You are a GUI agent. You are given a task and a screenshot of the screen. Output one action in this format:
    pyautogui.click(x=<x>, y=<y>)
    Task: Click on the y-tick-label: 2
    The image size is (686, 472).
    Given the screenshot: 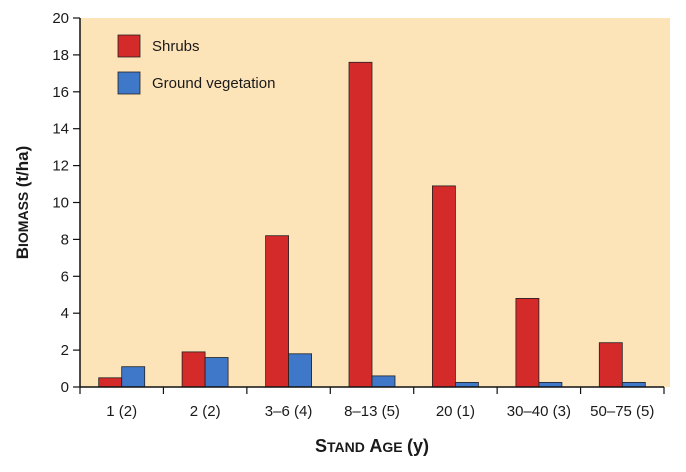 What is the action you would take?
    pyautogui.click(x=65, y=350)
    